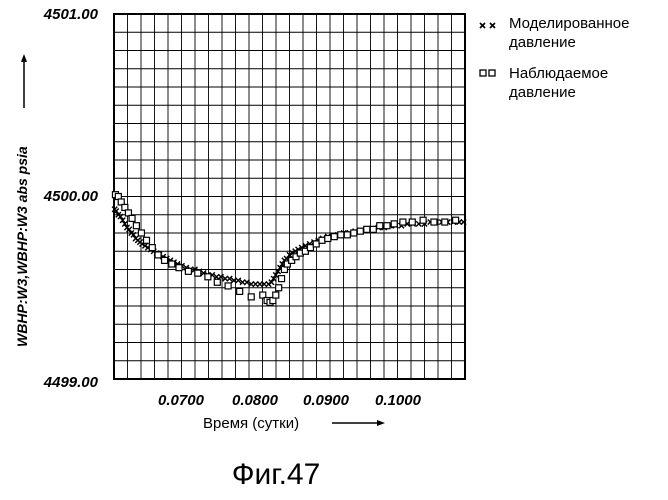  Describe the element at coordinates (554, 33) in the screenshot. I see `legend-item-simulated: Моделированное давление` at that location.